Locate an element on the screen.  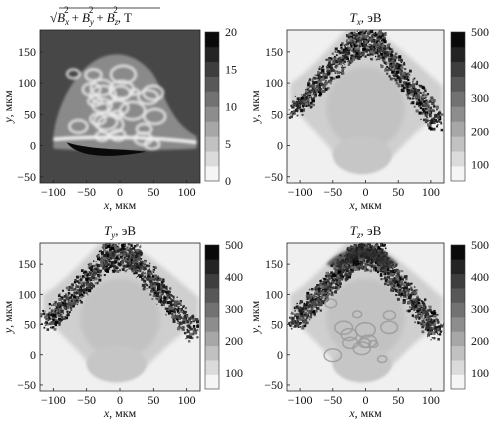
field-structure is located at coordinates (125, 102).